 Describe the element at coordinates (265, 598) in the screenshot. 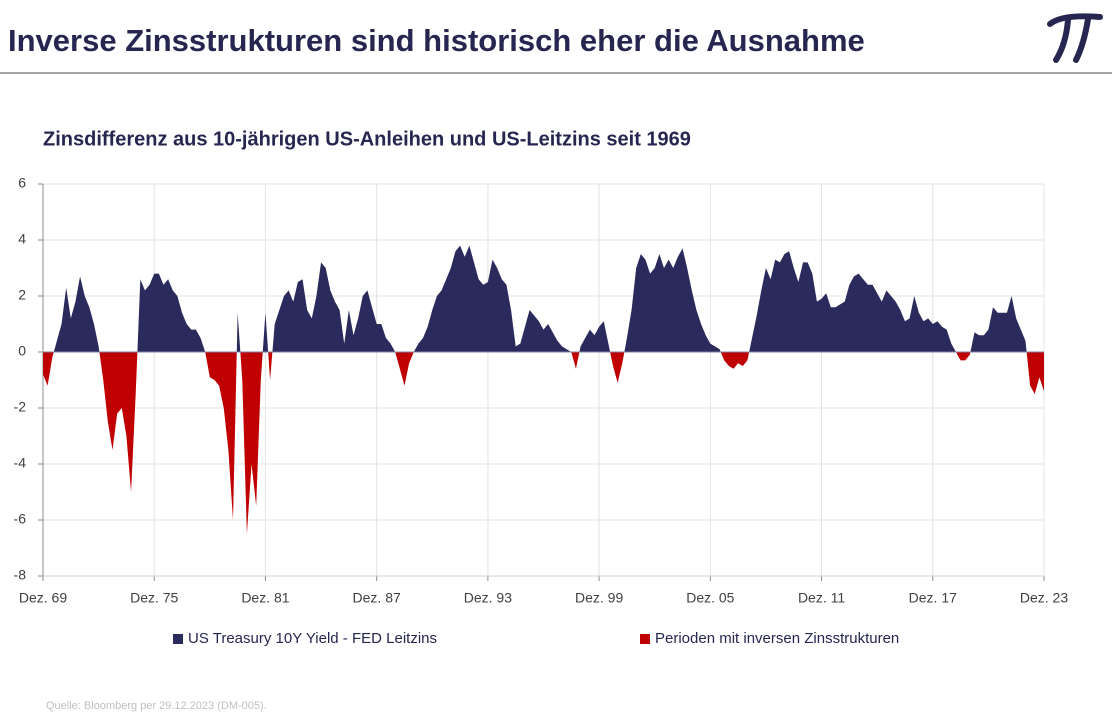

I see `x-tick-label: Dez. 81` at that location.